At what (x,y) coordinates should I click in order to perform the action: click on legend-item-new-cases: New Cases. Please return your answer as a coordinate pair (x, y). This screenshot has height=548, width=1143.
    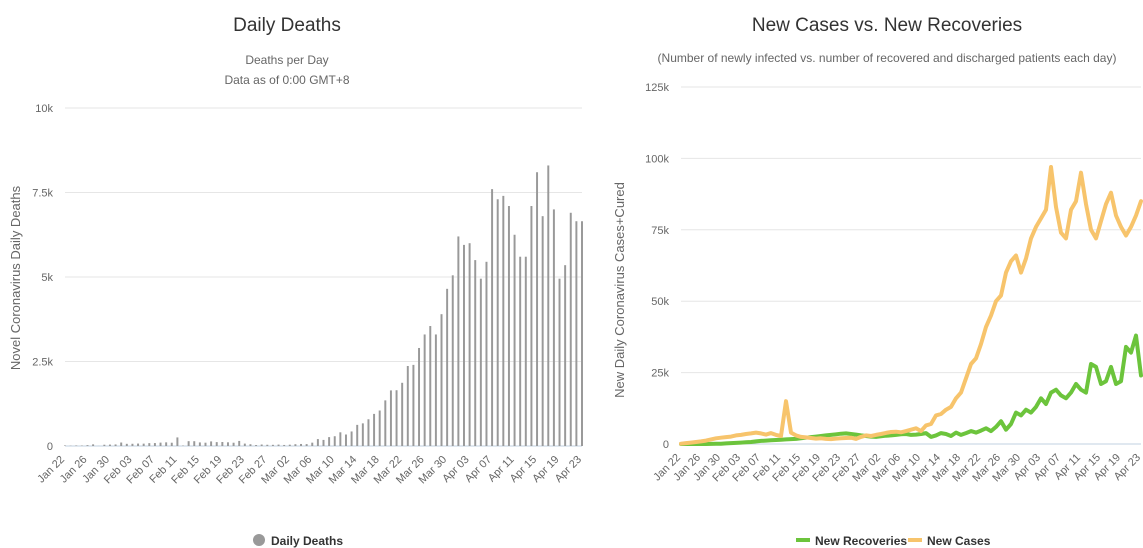
    Looking at the image, I should click on (949, 541).